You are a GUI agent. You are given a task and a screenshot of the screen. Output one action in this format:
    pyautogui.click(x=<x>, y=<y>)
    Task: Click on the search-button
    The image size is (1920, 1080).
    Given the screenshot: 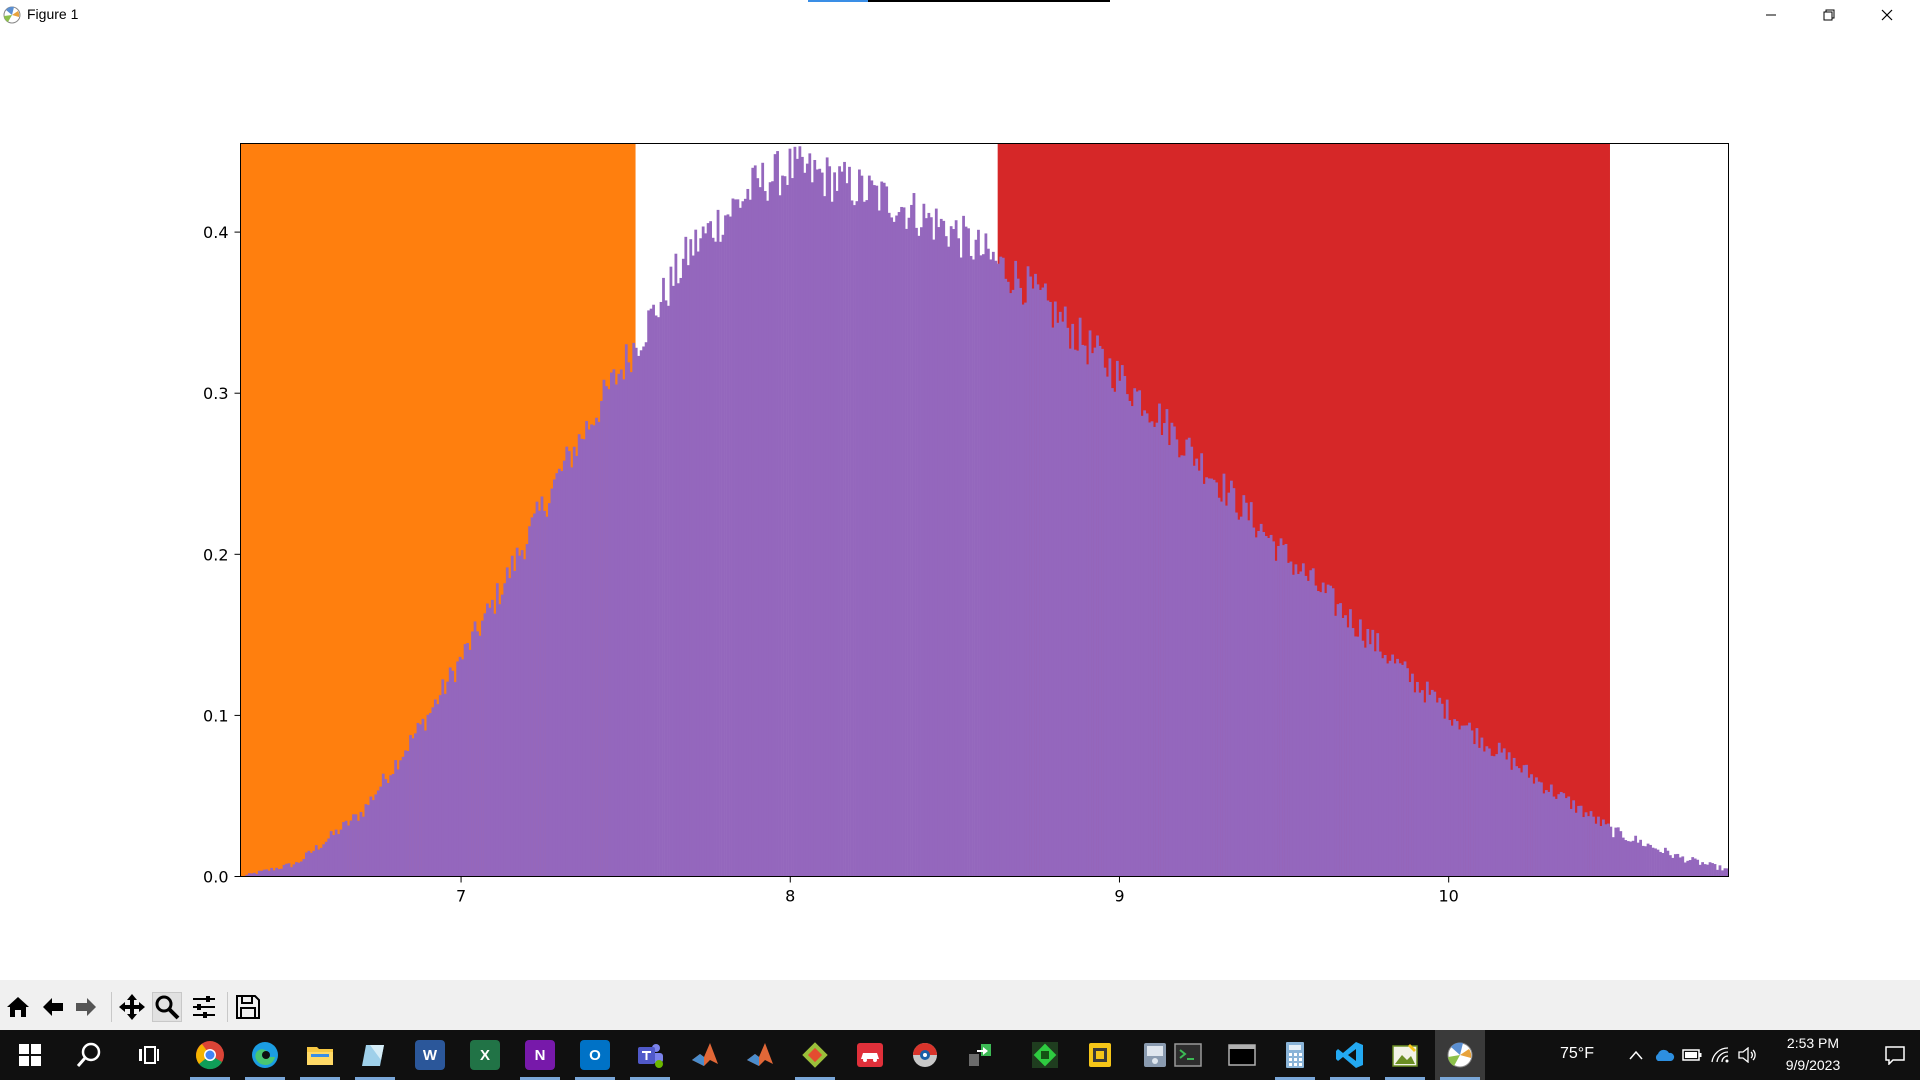 What is the action you would take?
    pyautogui.click(x=89, y=1055)
    